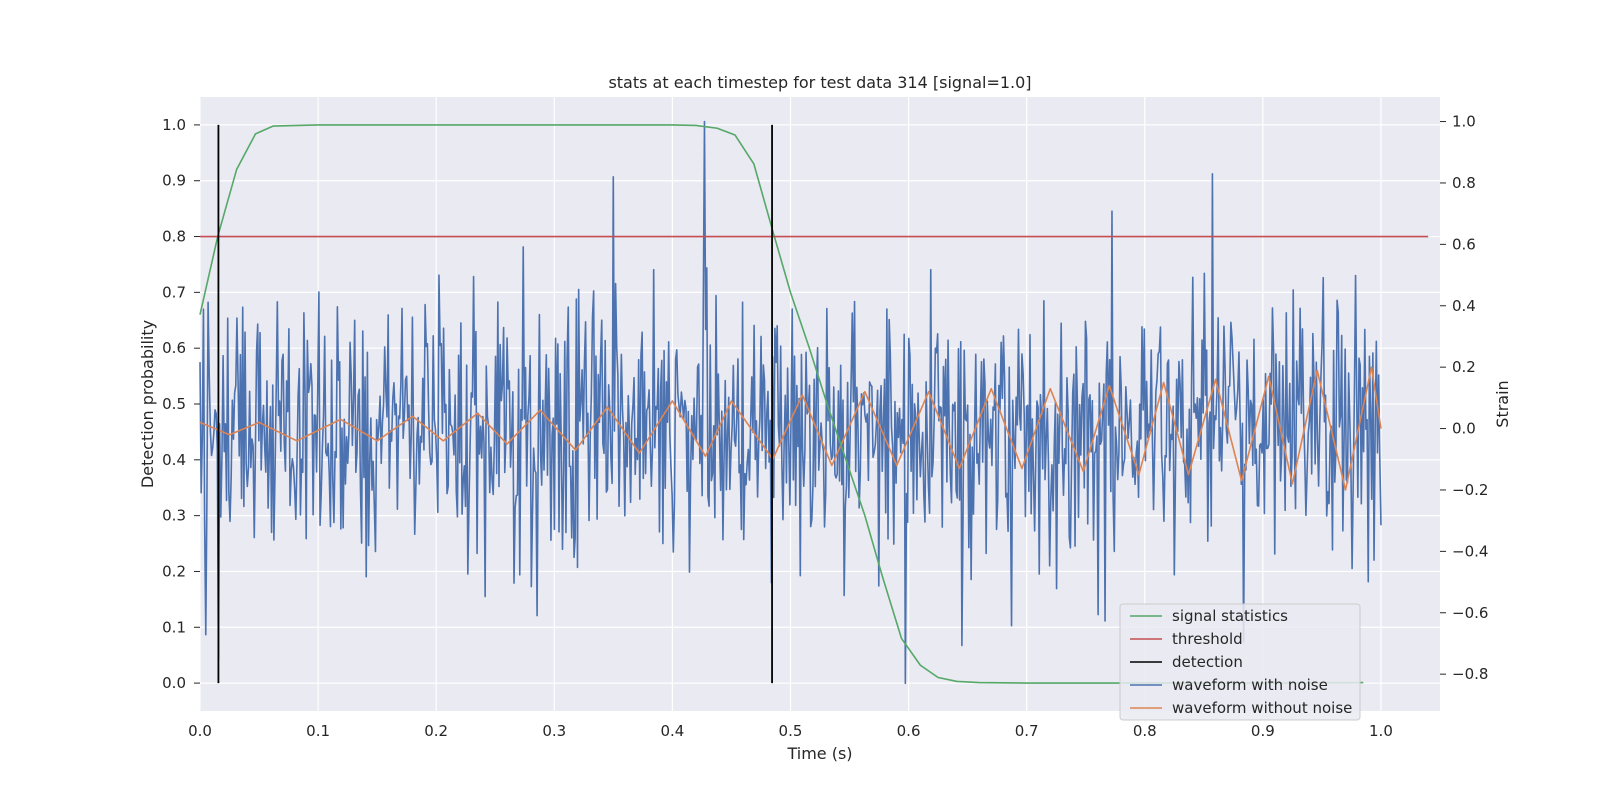  I want to click on y-tick-label: 0.1, so click(174, 627).